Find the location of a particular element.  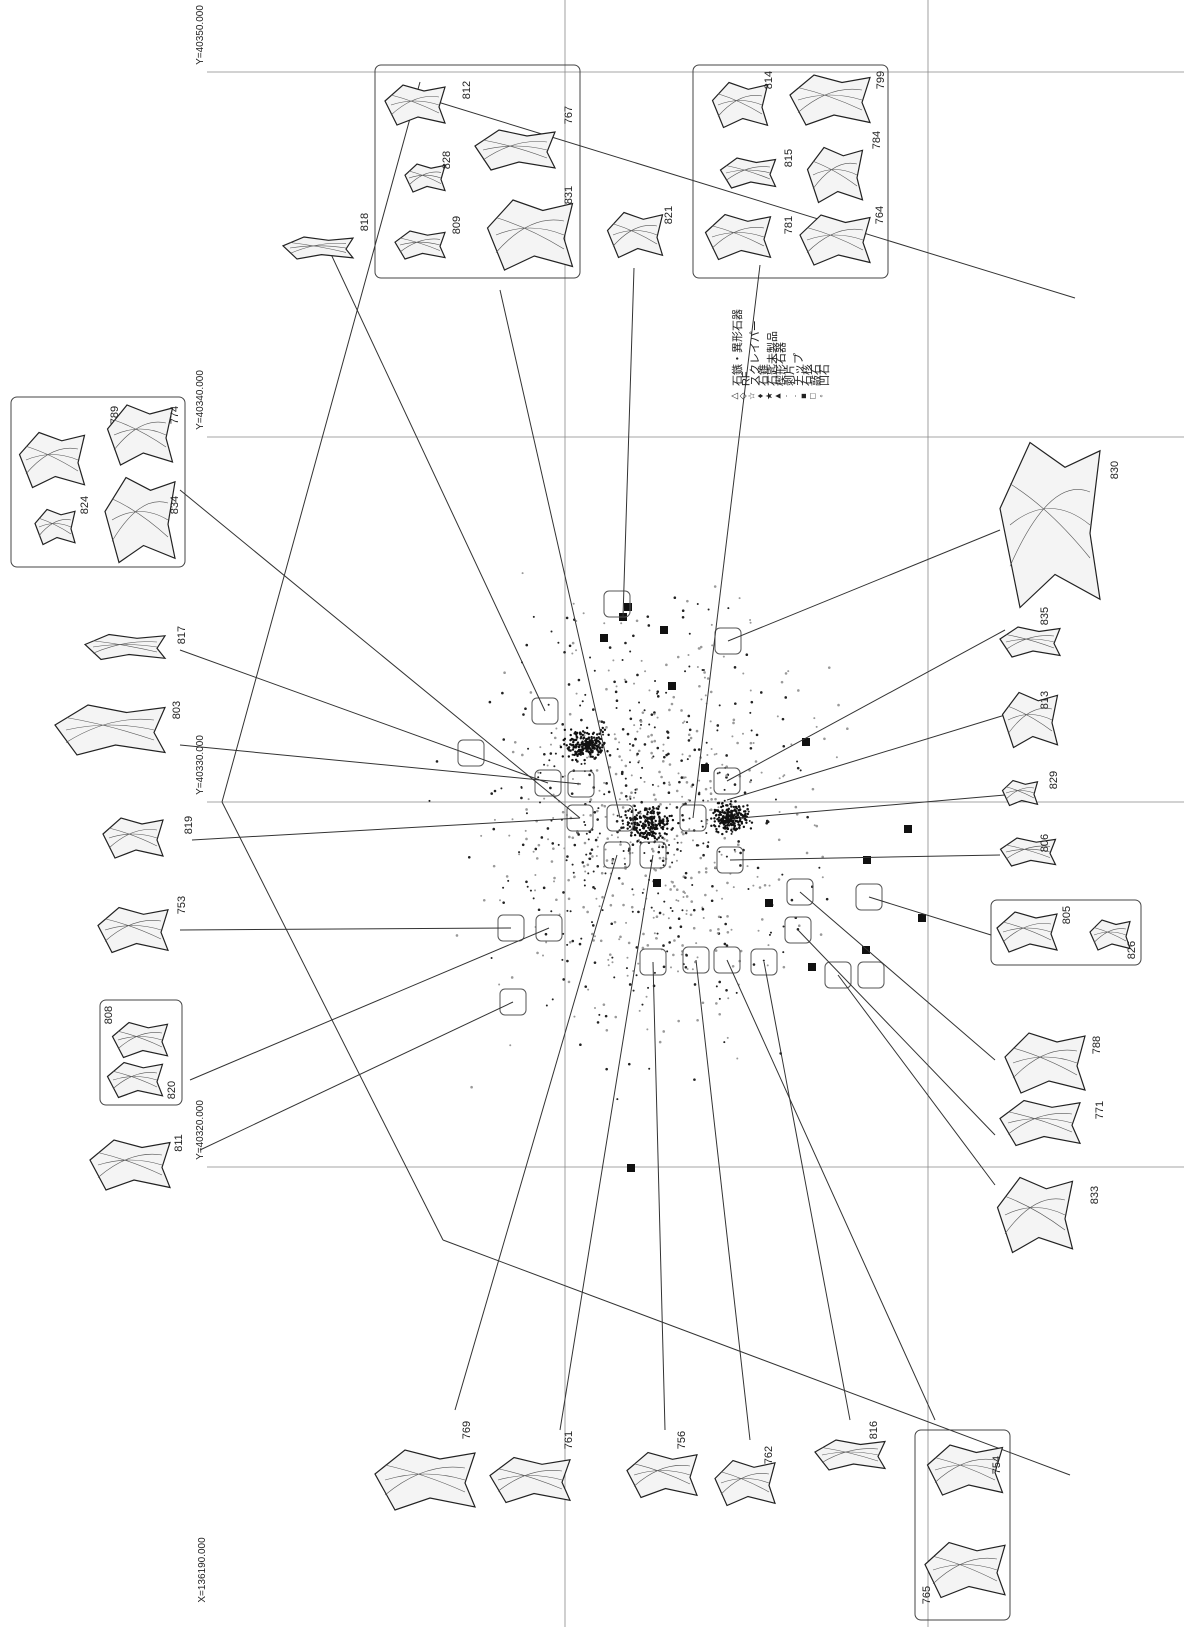

artifact-label: 820 is located at coordinates (172, 1090).